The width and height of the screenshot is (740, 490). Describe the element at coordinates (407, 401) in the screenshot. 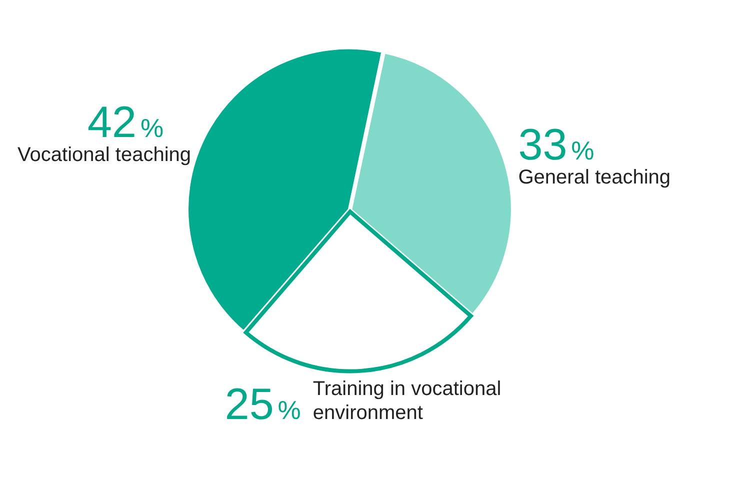

I see `slice-label: Training in vocational environment` at that location.